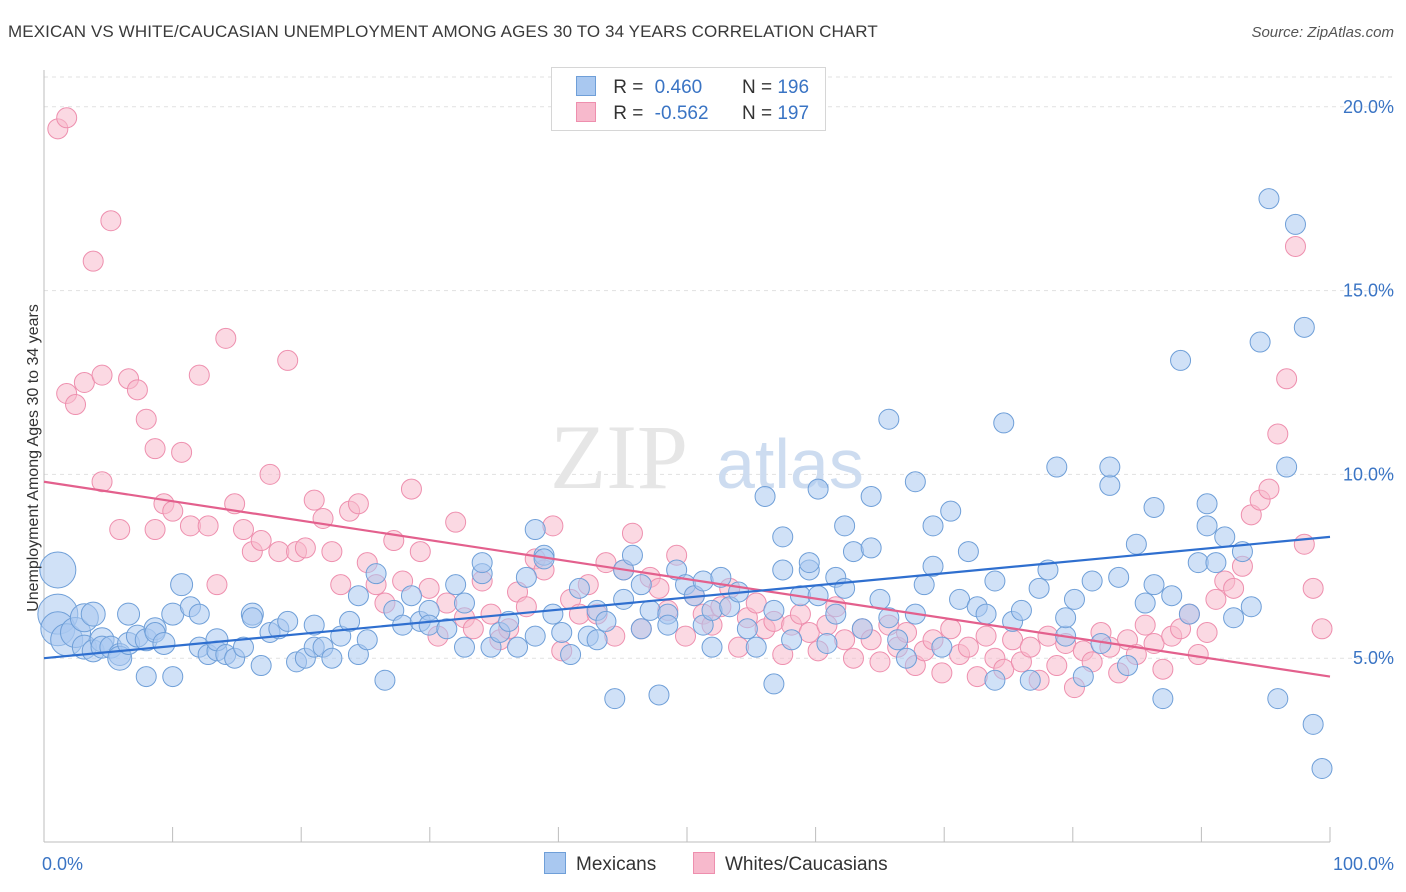 This screenshot has width=1406, height=892. Describe the element at coordinates (692, 114) in the screenshot. I see `legend-row-whites: R = -0.562 N = 197` at that location.